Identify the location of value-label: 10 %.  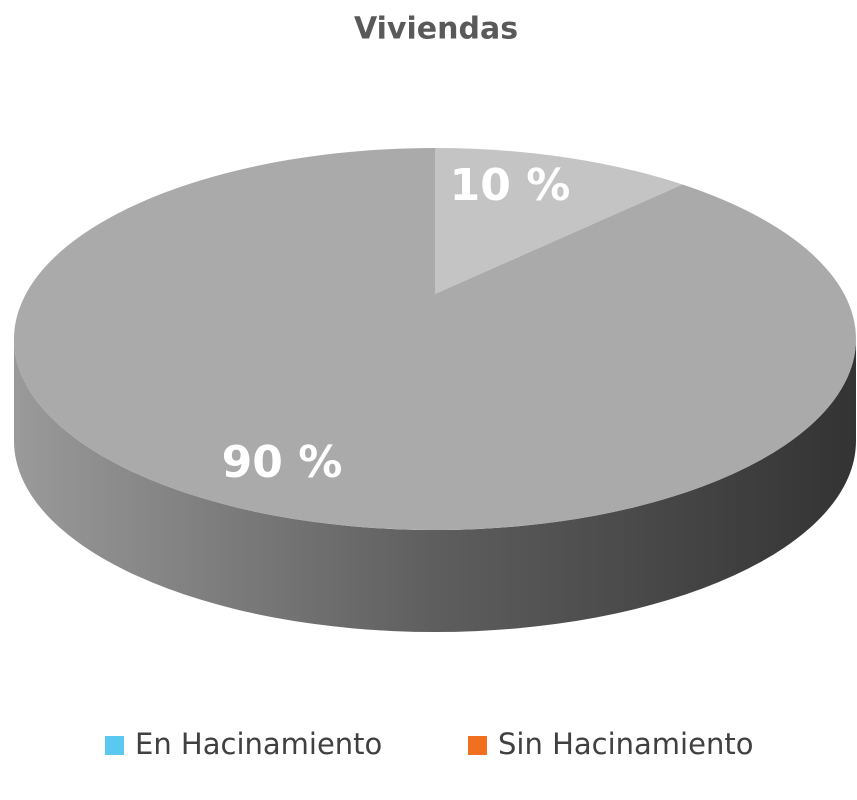
(510, 185).